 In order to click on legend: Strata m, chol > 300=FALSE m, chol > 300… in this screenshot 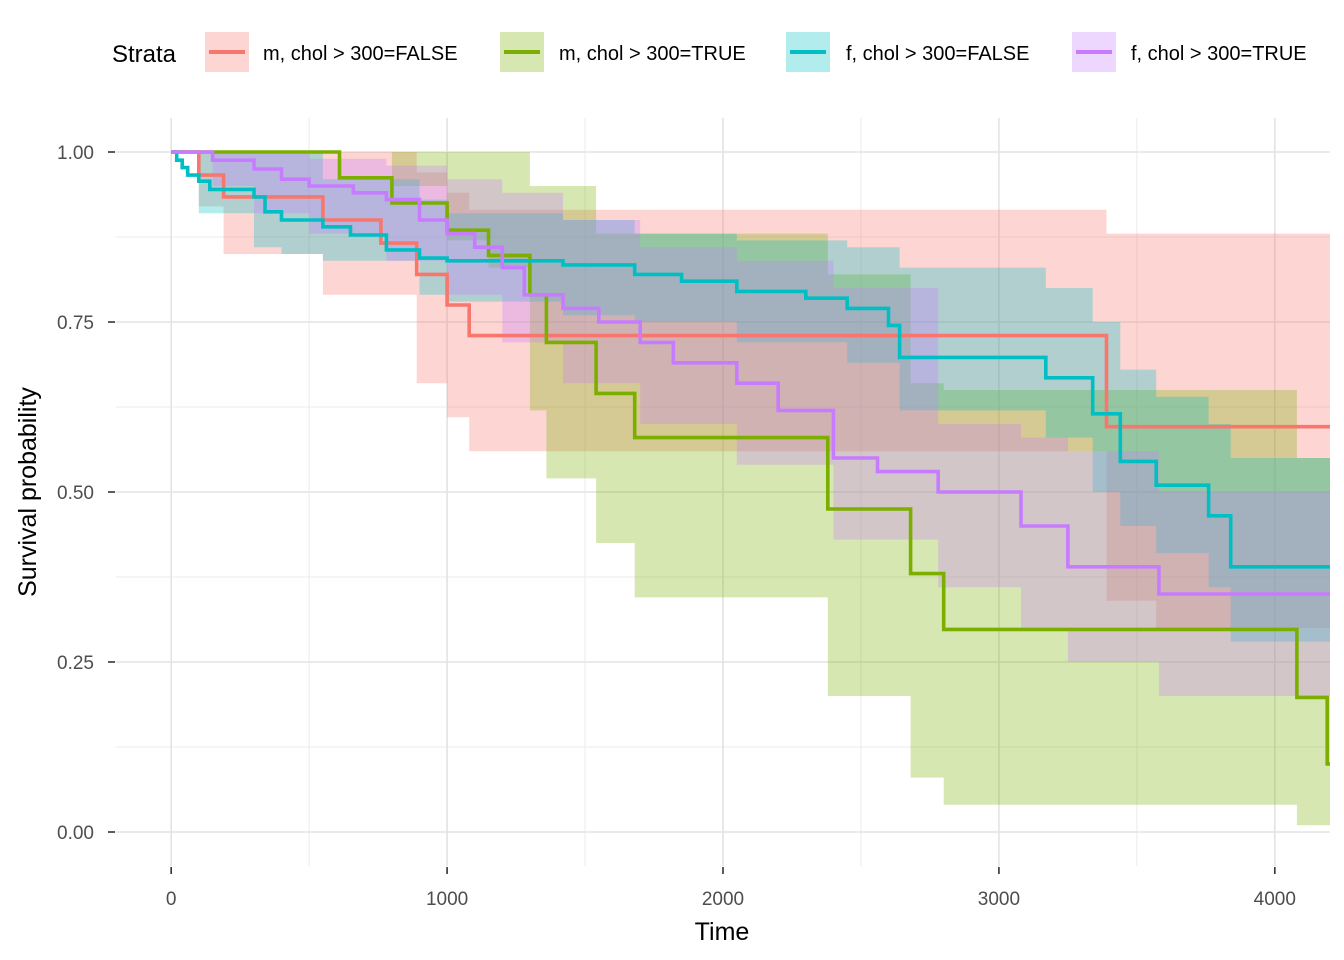, I will do `click(709, 52)`.